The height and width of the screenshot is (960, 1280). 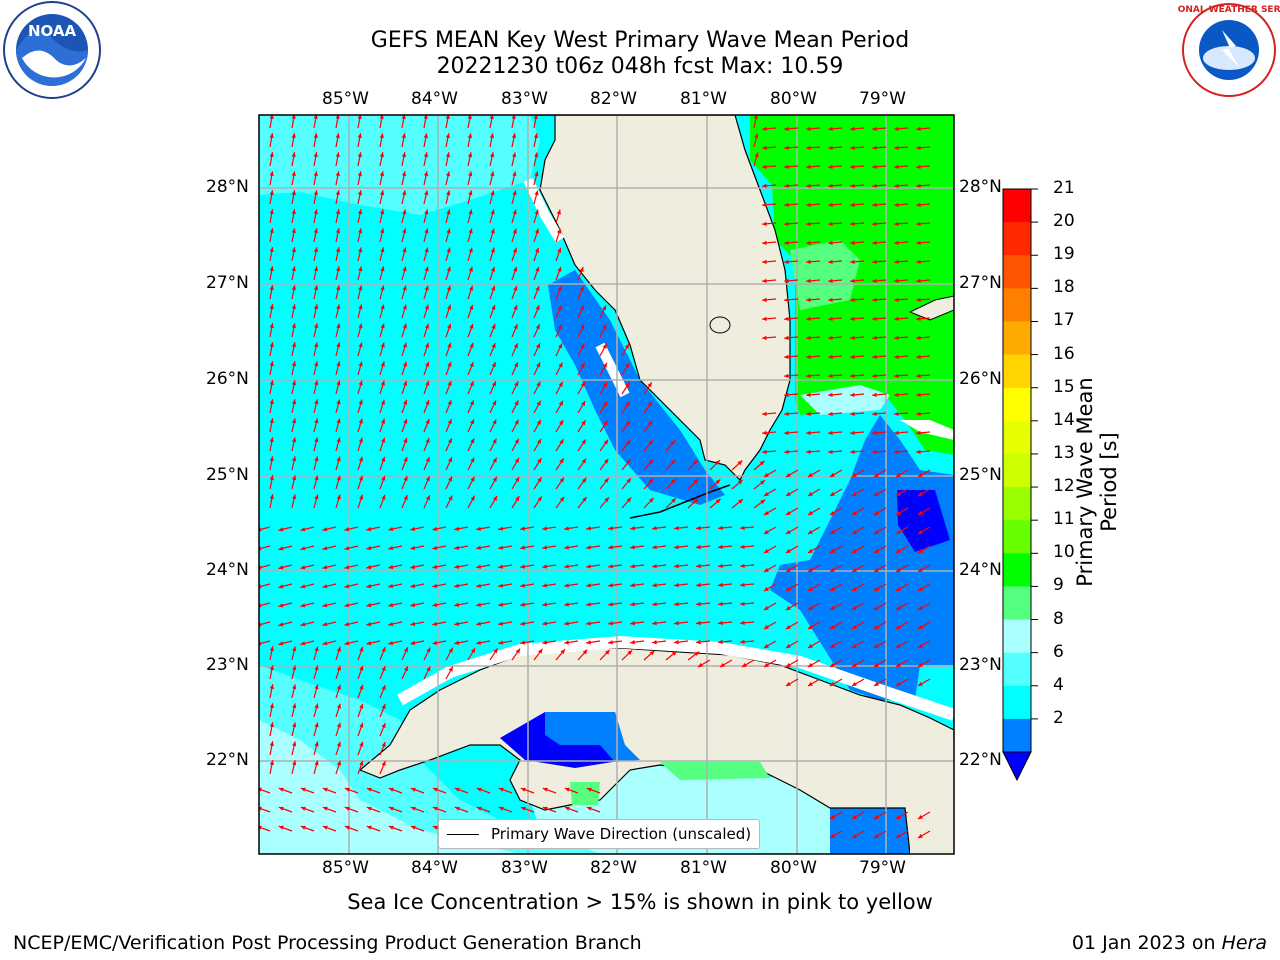 I want to click on period-band-2-4-east, so click(x=862, y=557).